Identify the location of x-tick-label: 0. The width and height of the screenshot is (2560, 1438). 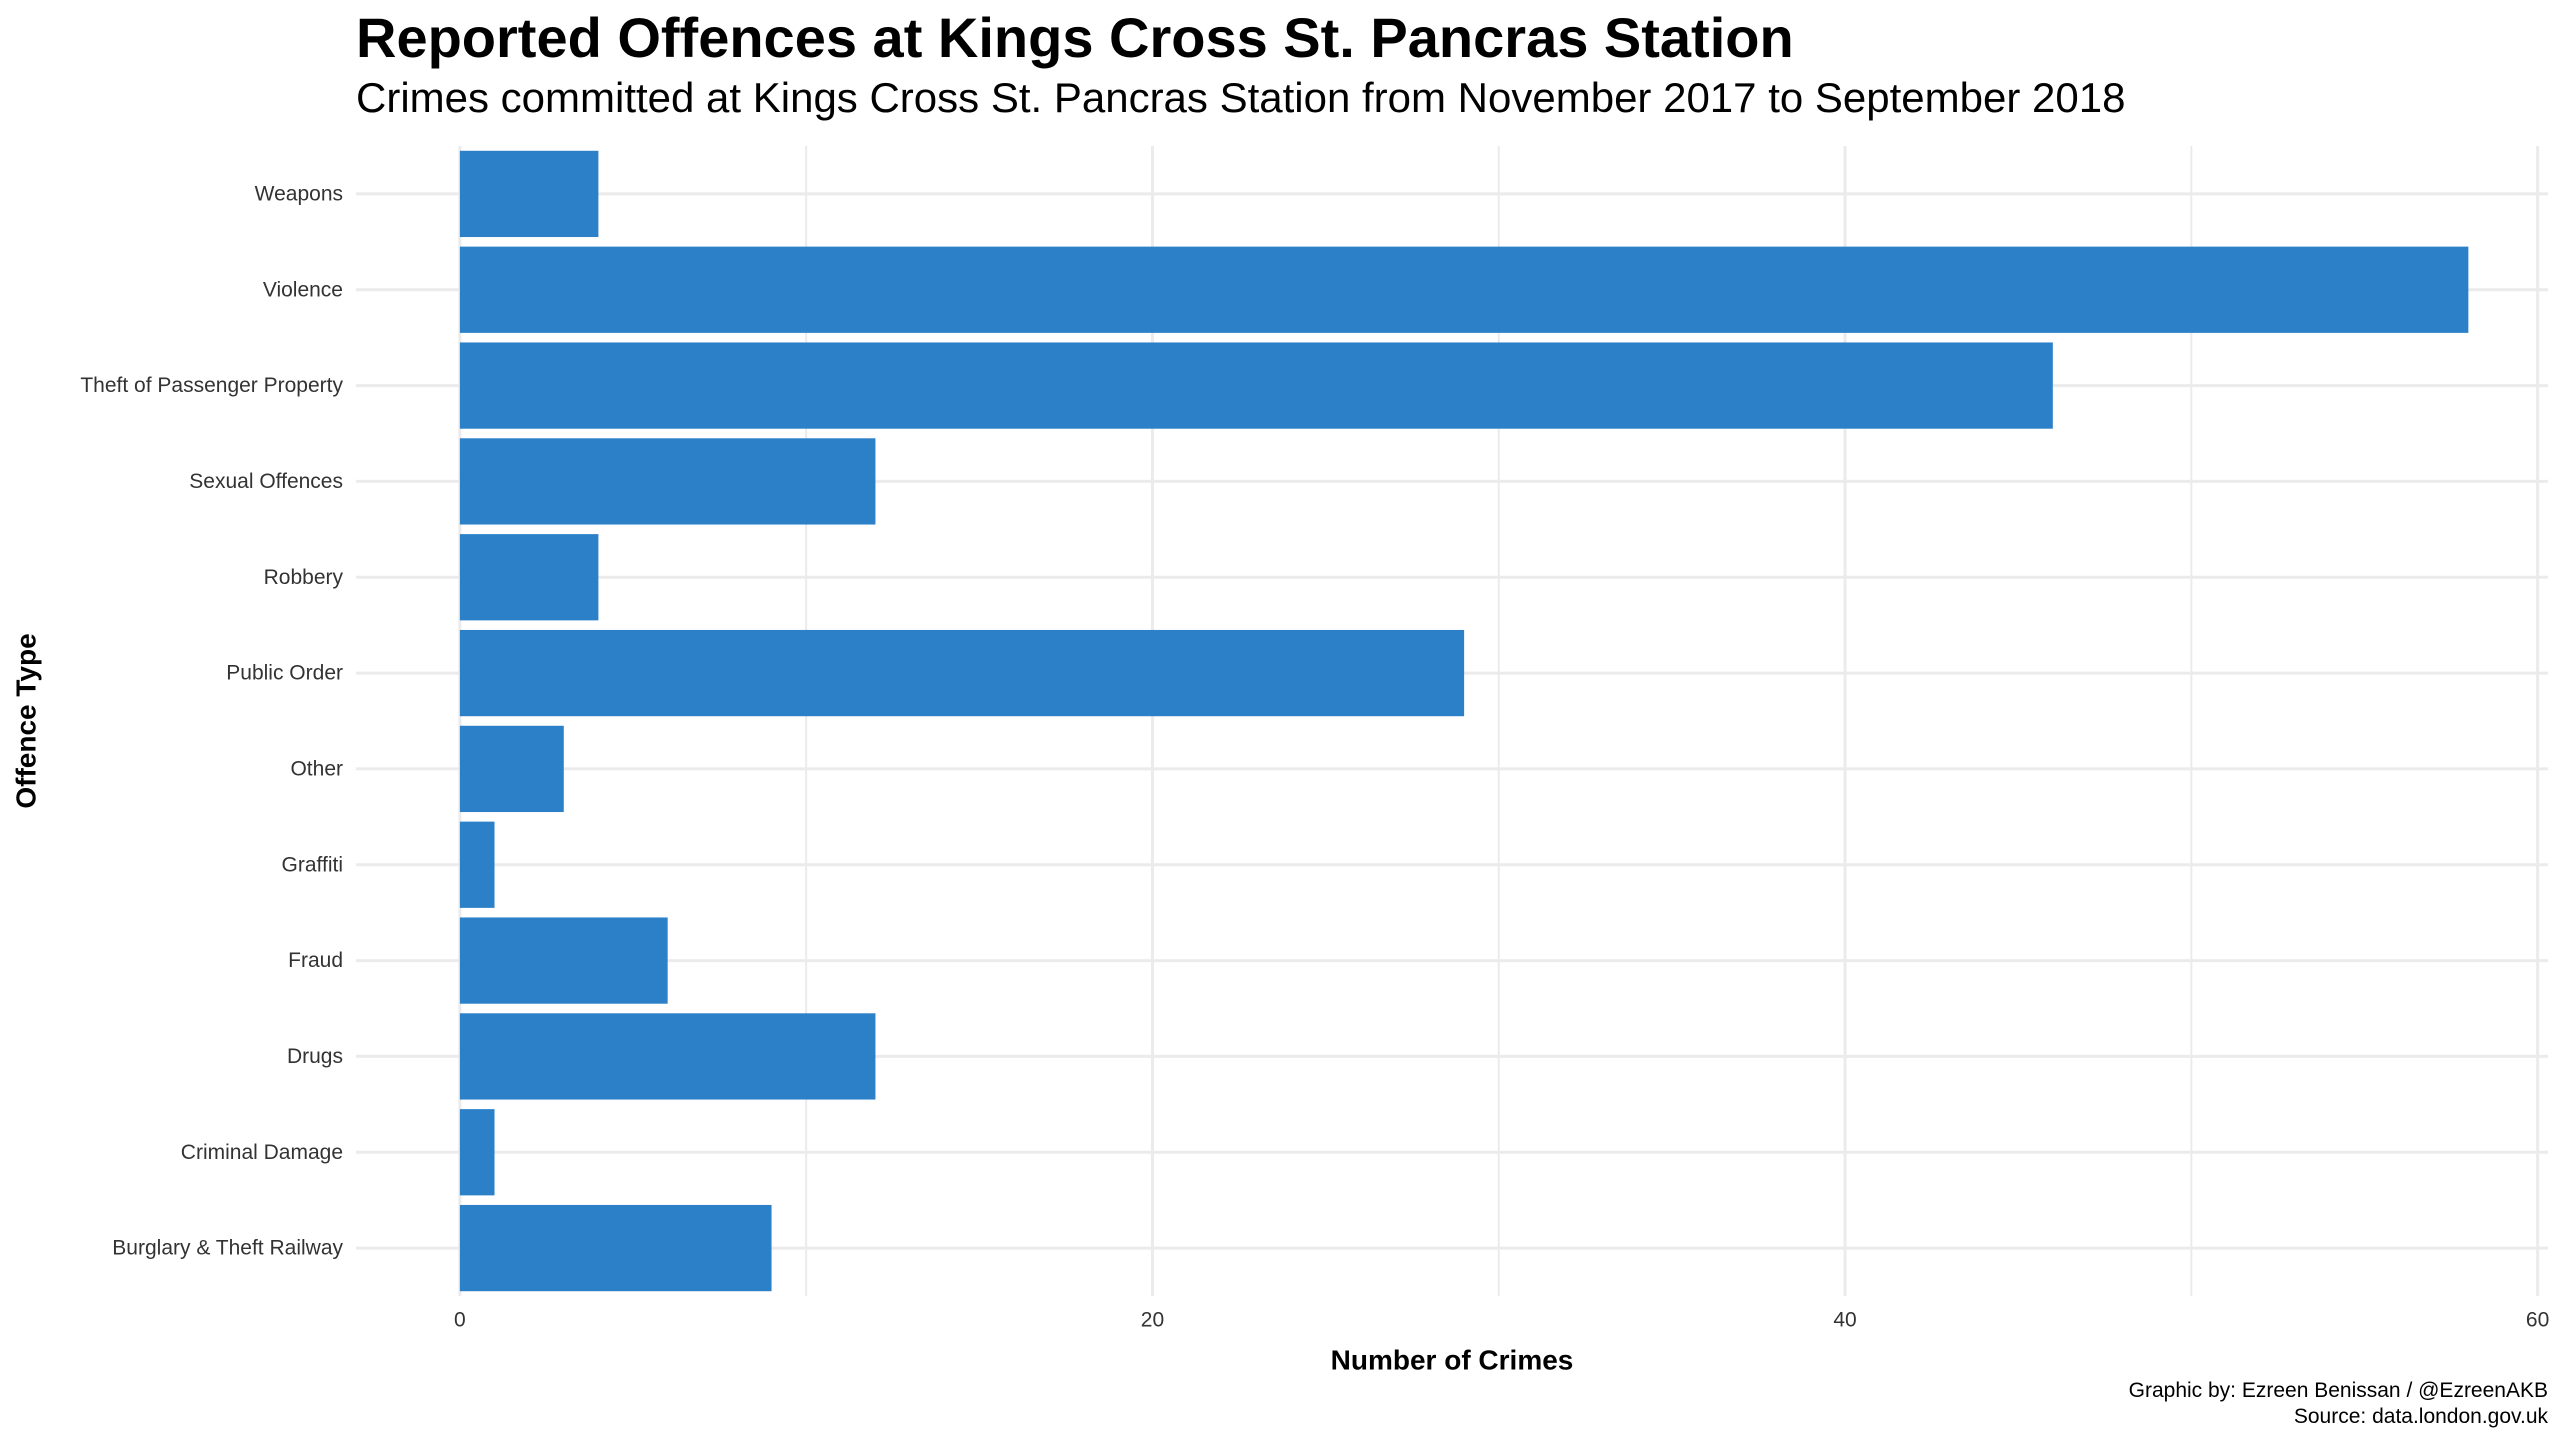
(460, 1320).